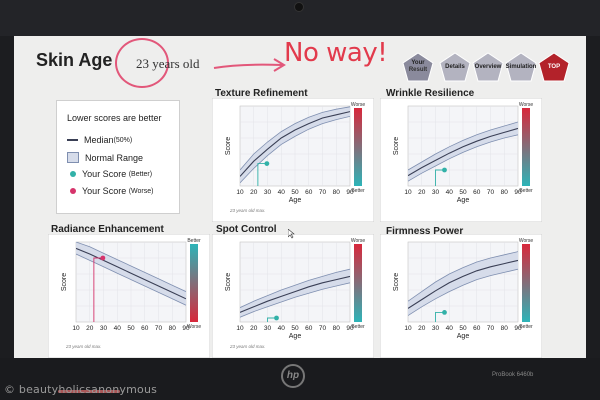 The width and height of the screenshot is (600, 400). What do you see at coordinates (554, 67) in the screenshot?
I see `nav-top-button: TOP` at bounding box center [554, 67].